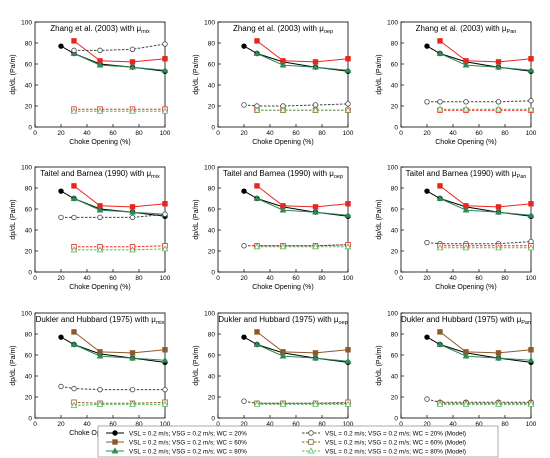  Describe the element at coordinates (466, 29) in the screenshot. I see `chart-title: Zhang et al. (2003) with μPan` at that location.